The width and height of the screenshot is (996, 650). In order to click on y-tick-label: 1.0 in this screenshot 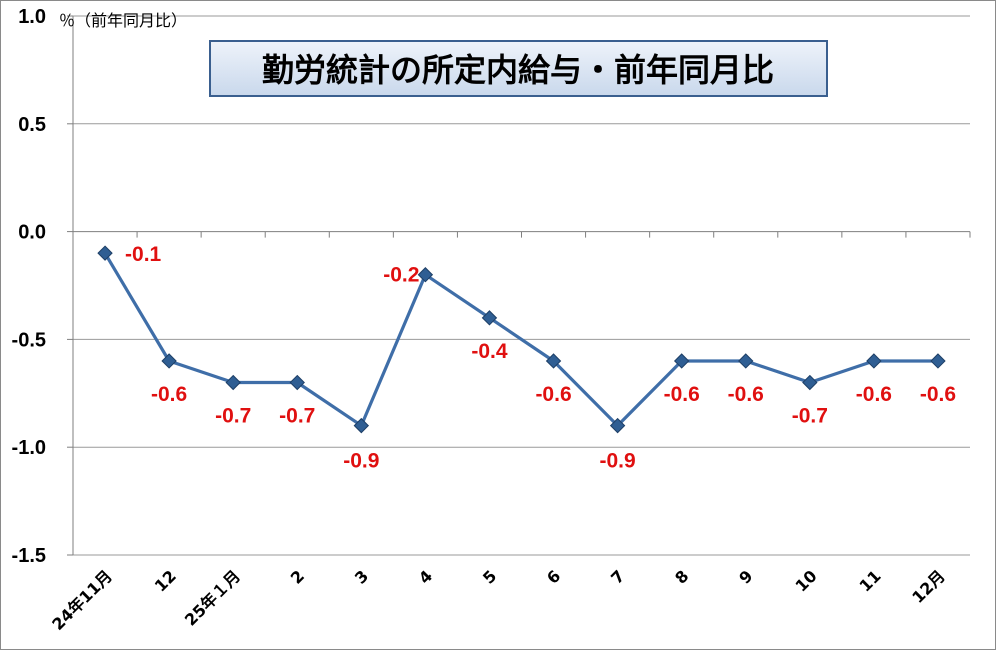, I will do `click(32, 17)`.